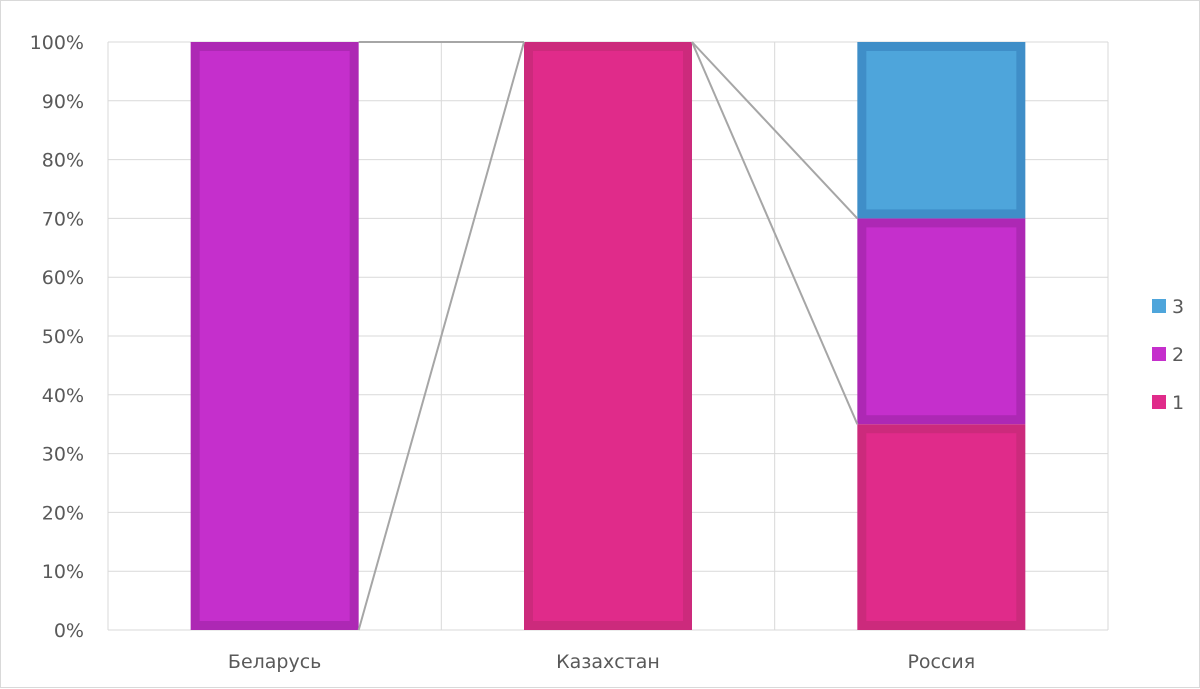 The width and height of the screenshot is (1200, 689). I want to click on y-tick-label: 100%, so click(57, 43).